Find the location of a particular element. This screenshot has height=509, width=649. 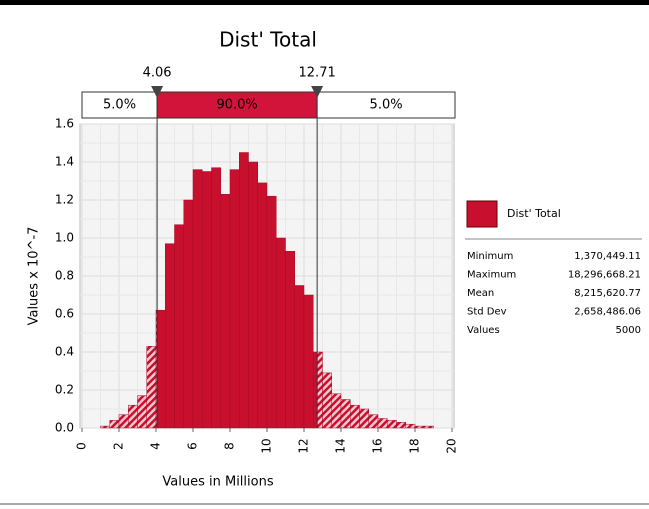

x-tick-label: 0 is located at coordinates (82, 446).